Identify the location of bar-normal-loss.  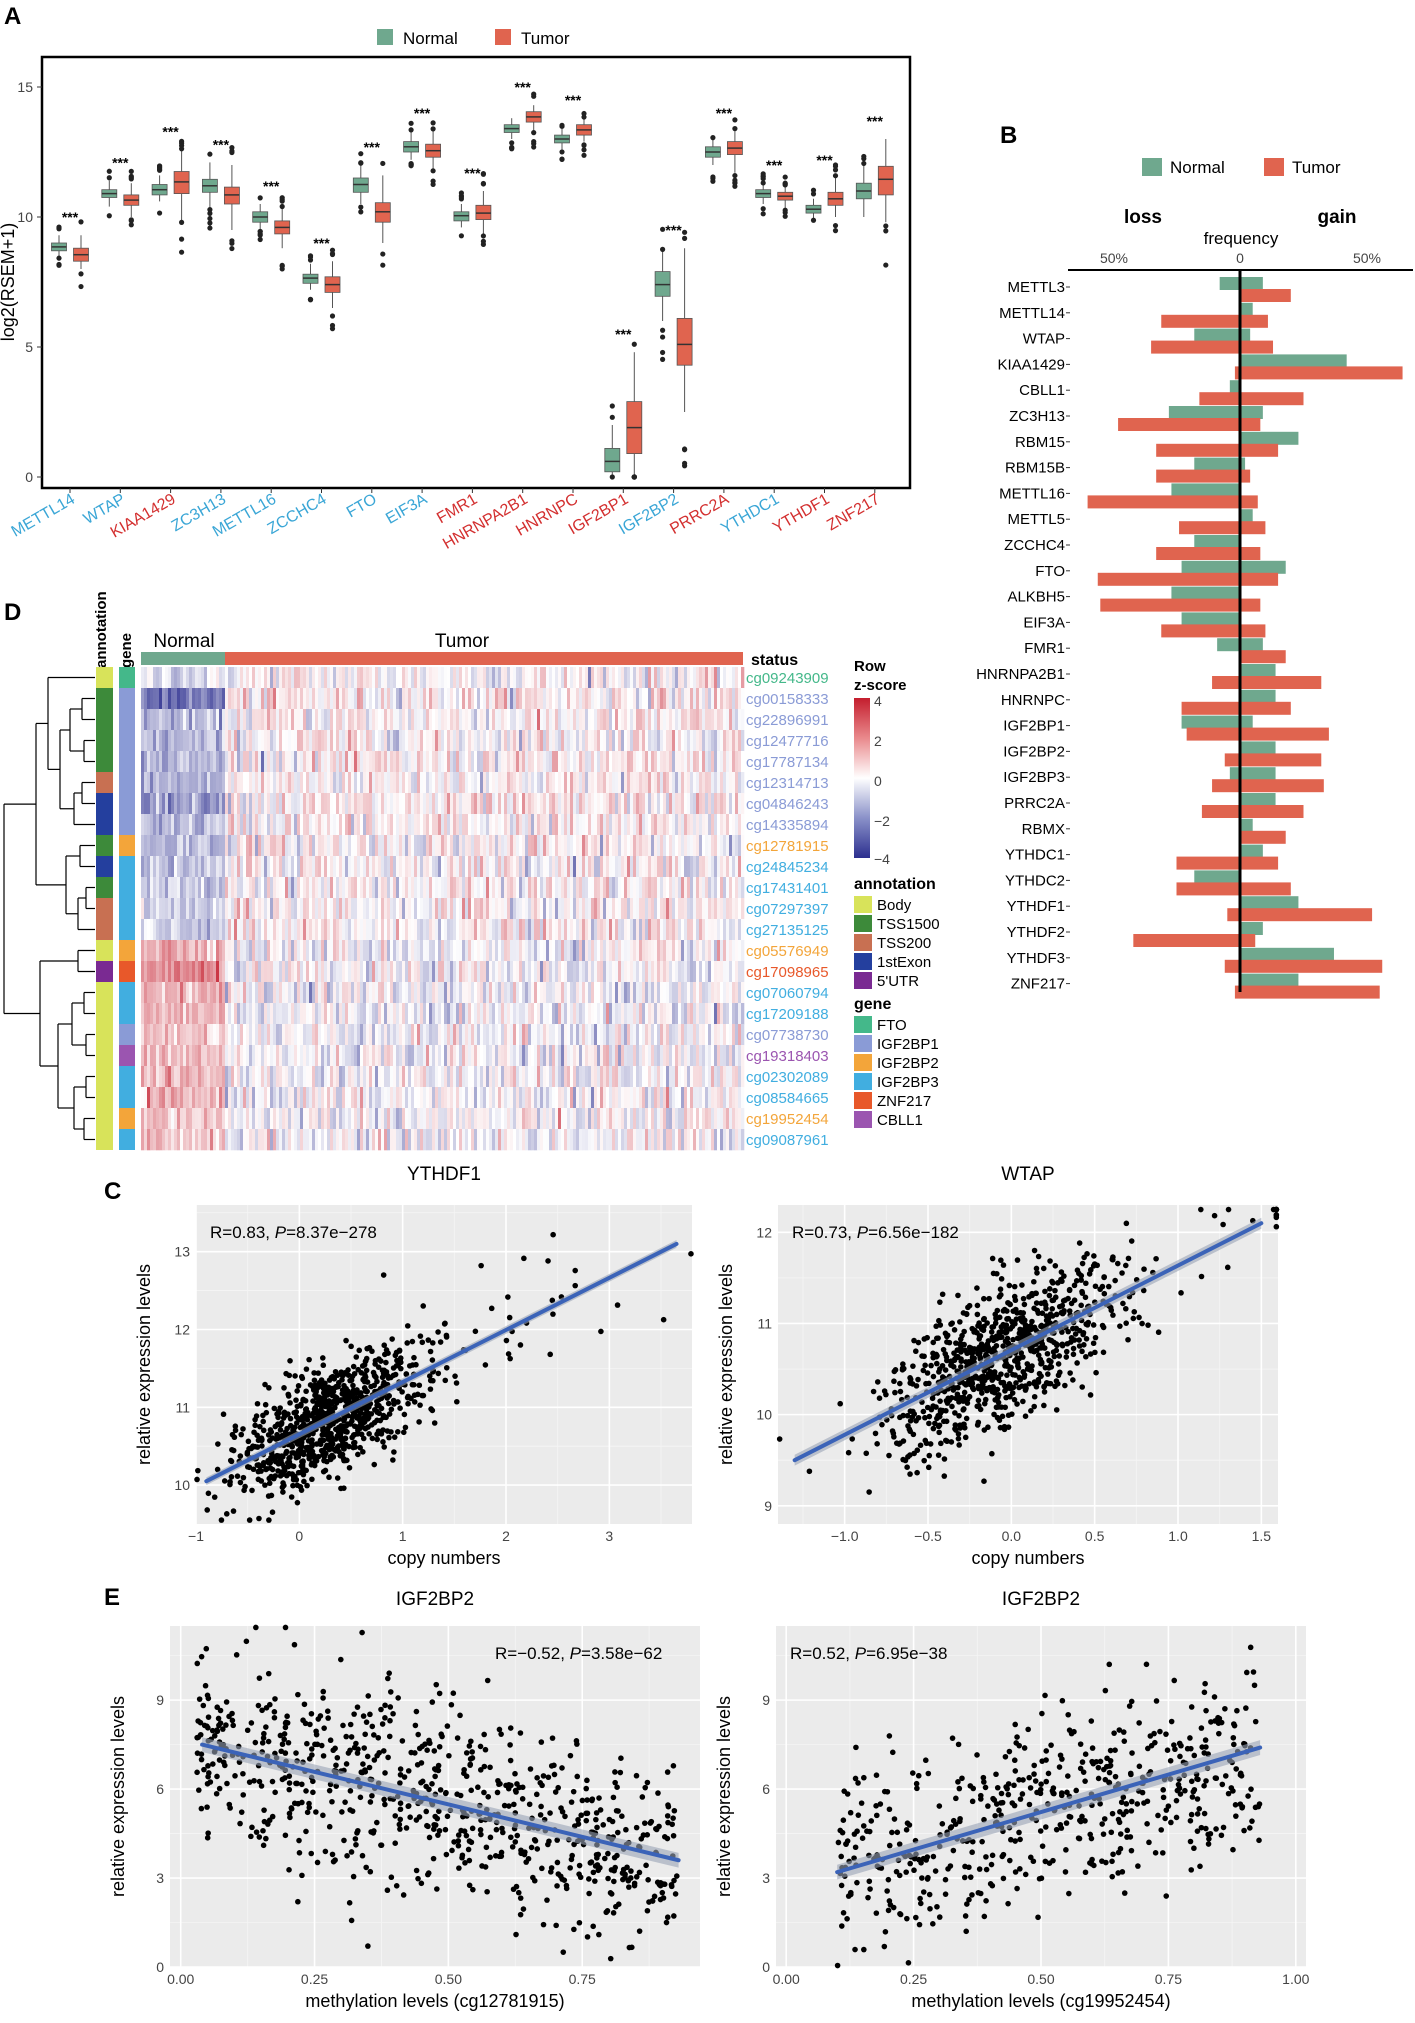
(1217, 464).